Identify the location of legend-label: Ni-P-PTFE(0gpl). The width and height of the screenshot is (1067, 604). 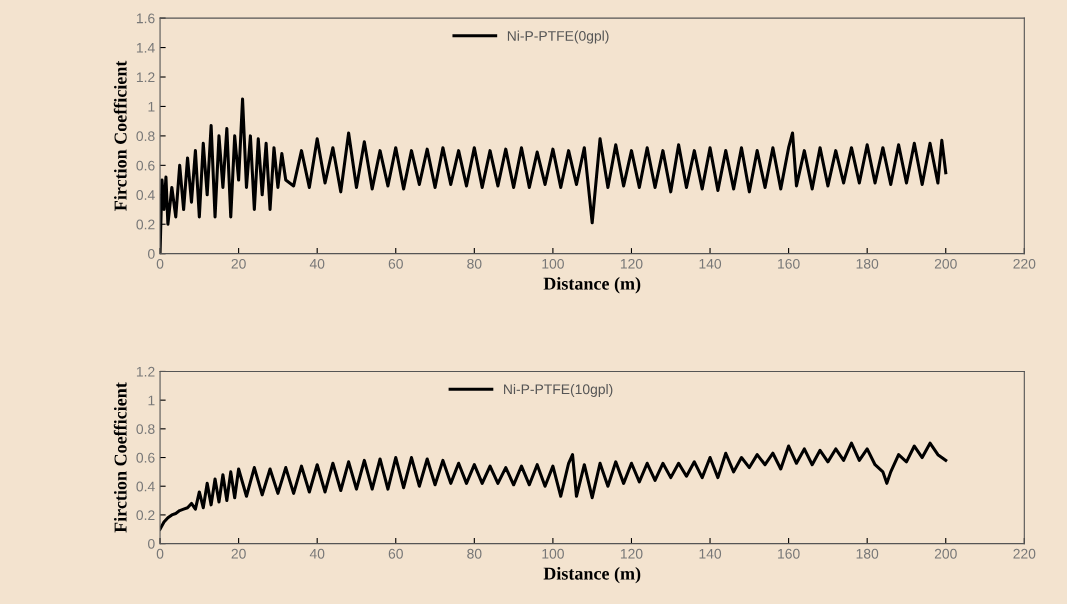
(558, 37).